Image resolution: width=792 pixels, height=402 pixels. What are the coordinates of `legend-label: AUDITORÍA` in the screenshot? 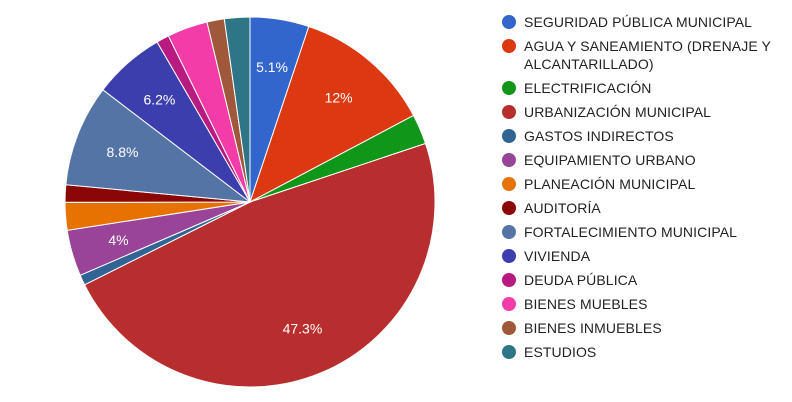 It's located at (562, 208).